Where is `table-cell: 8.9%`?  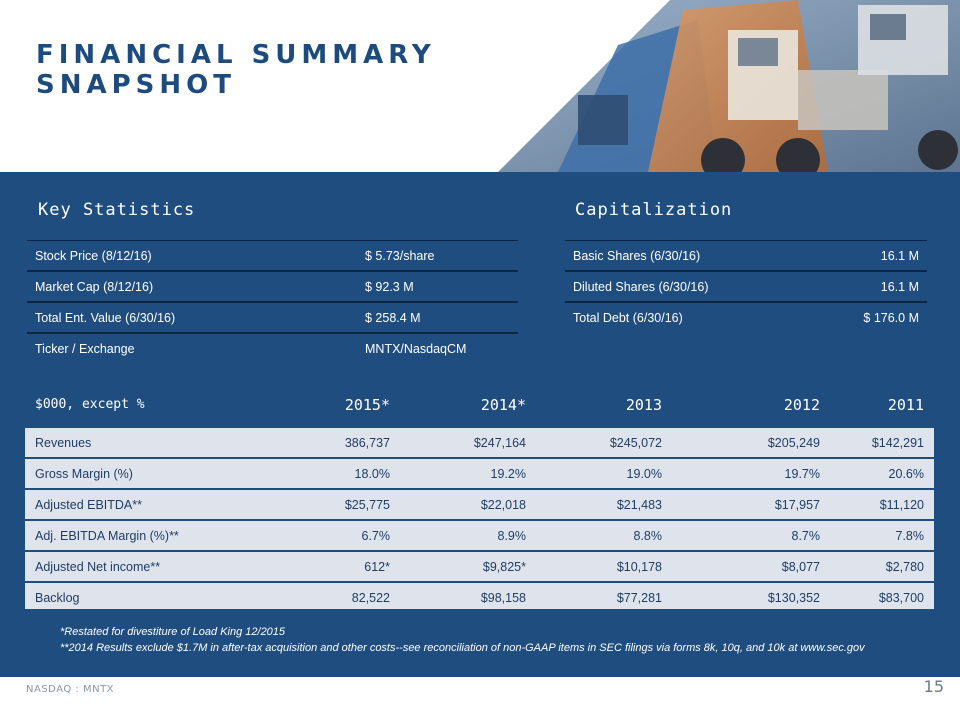 table-cell: 8.9% is located at coordinates (512, 535).